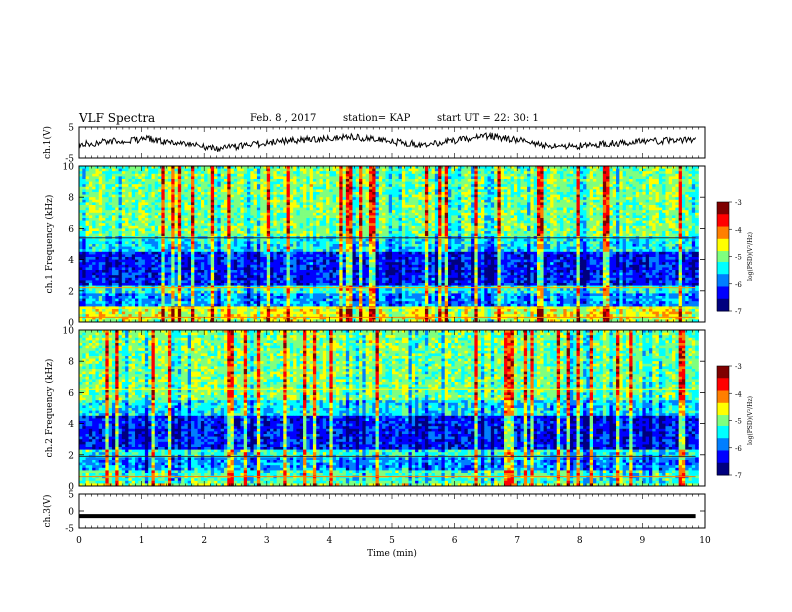 This screenshot has width=792, height=612. I want to click on ch1-spectrogram-y-tick: 8, so click(71, 199).